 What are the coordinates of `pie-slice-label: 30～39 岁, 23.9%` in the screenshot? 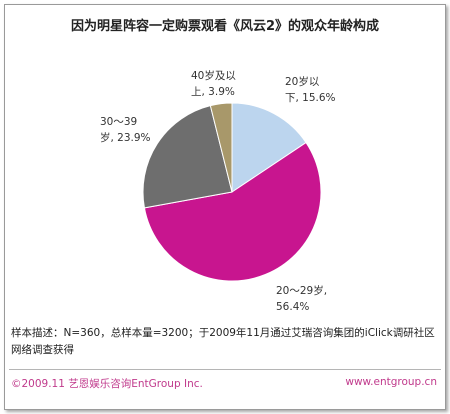 It's located at (125, 130).